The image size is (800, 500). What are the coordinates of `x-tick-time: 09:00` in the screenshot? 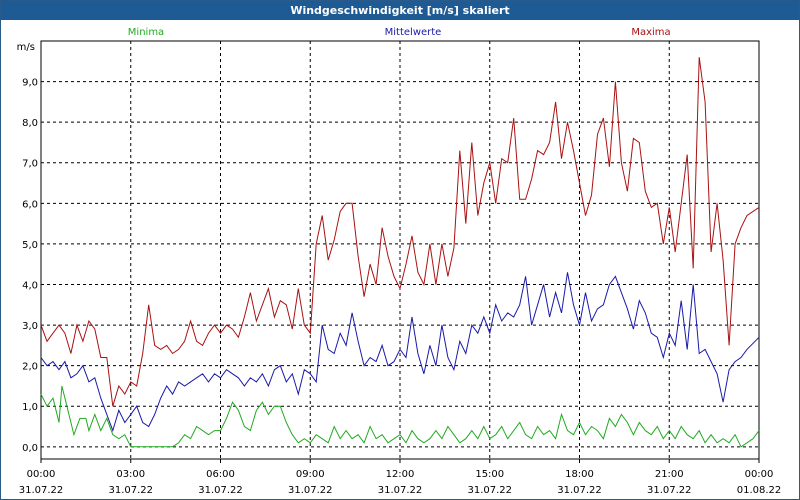 It's located at (310, 474).